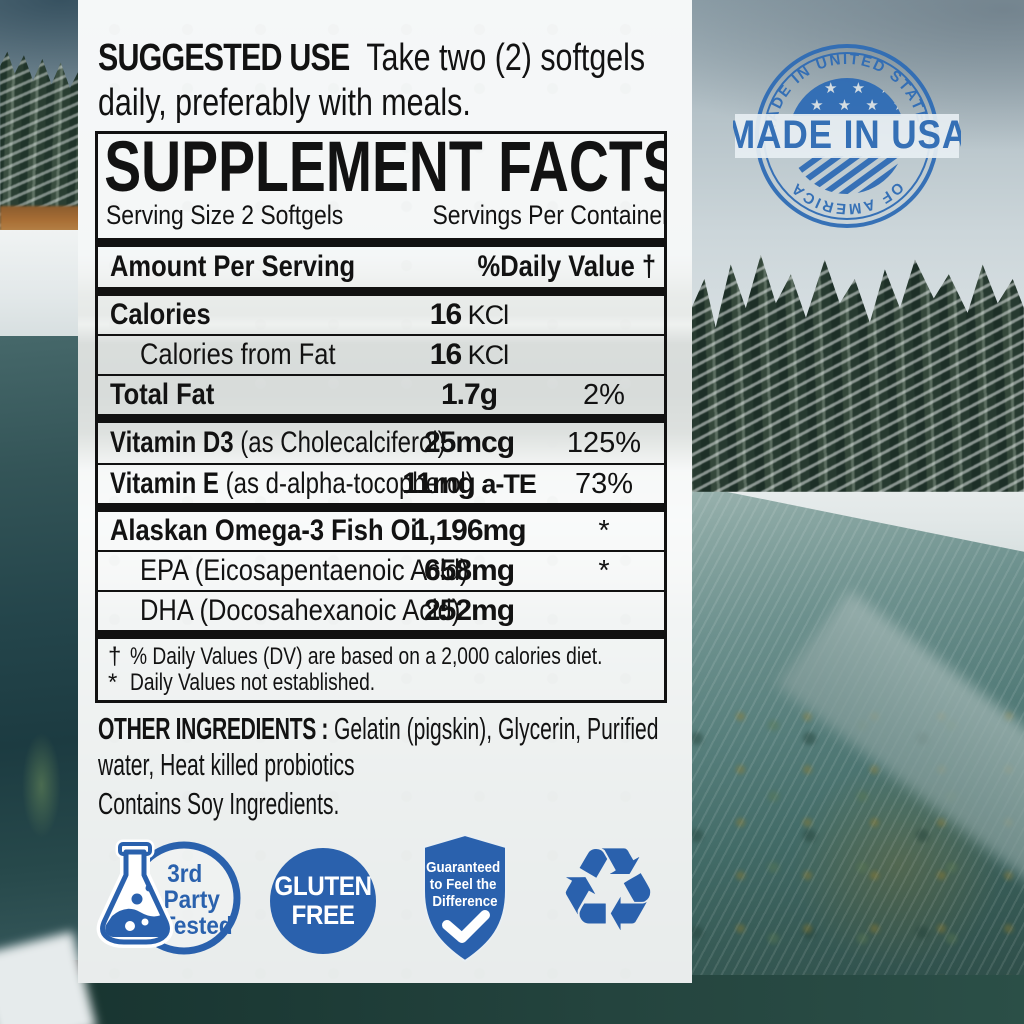 The image size is (1024, 1024). What do you see at coordinates (253, 682) in the screenshot?
I see `footnote-not-established: Daily Values not established.` at bounding box center [253, 682].